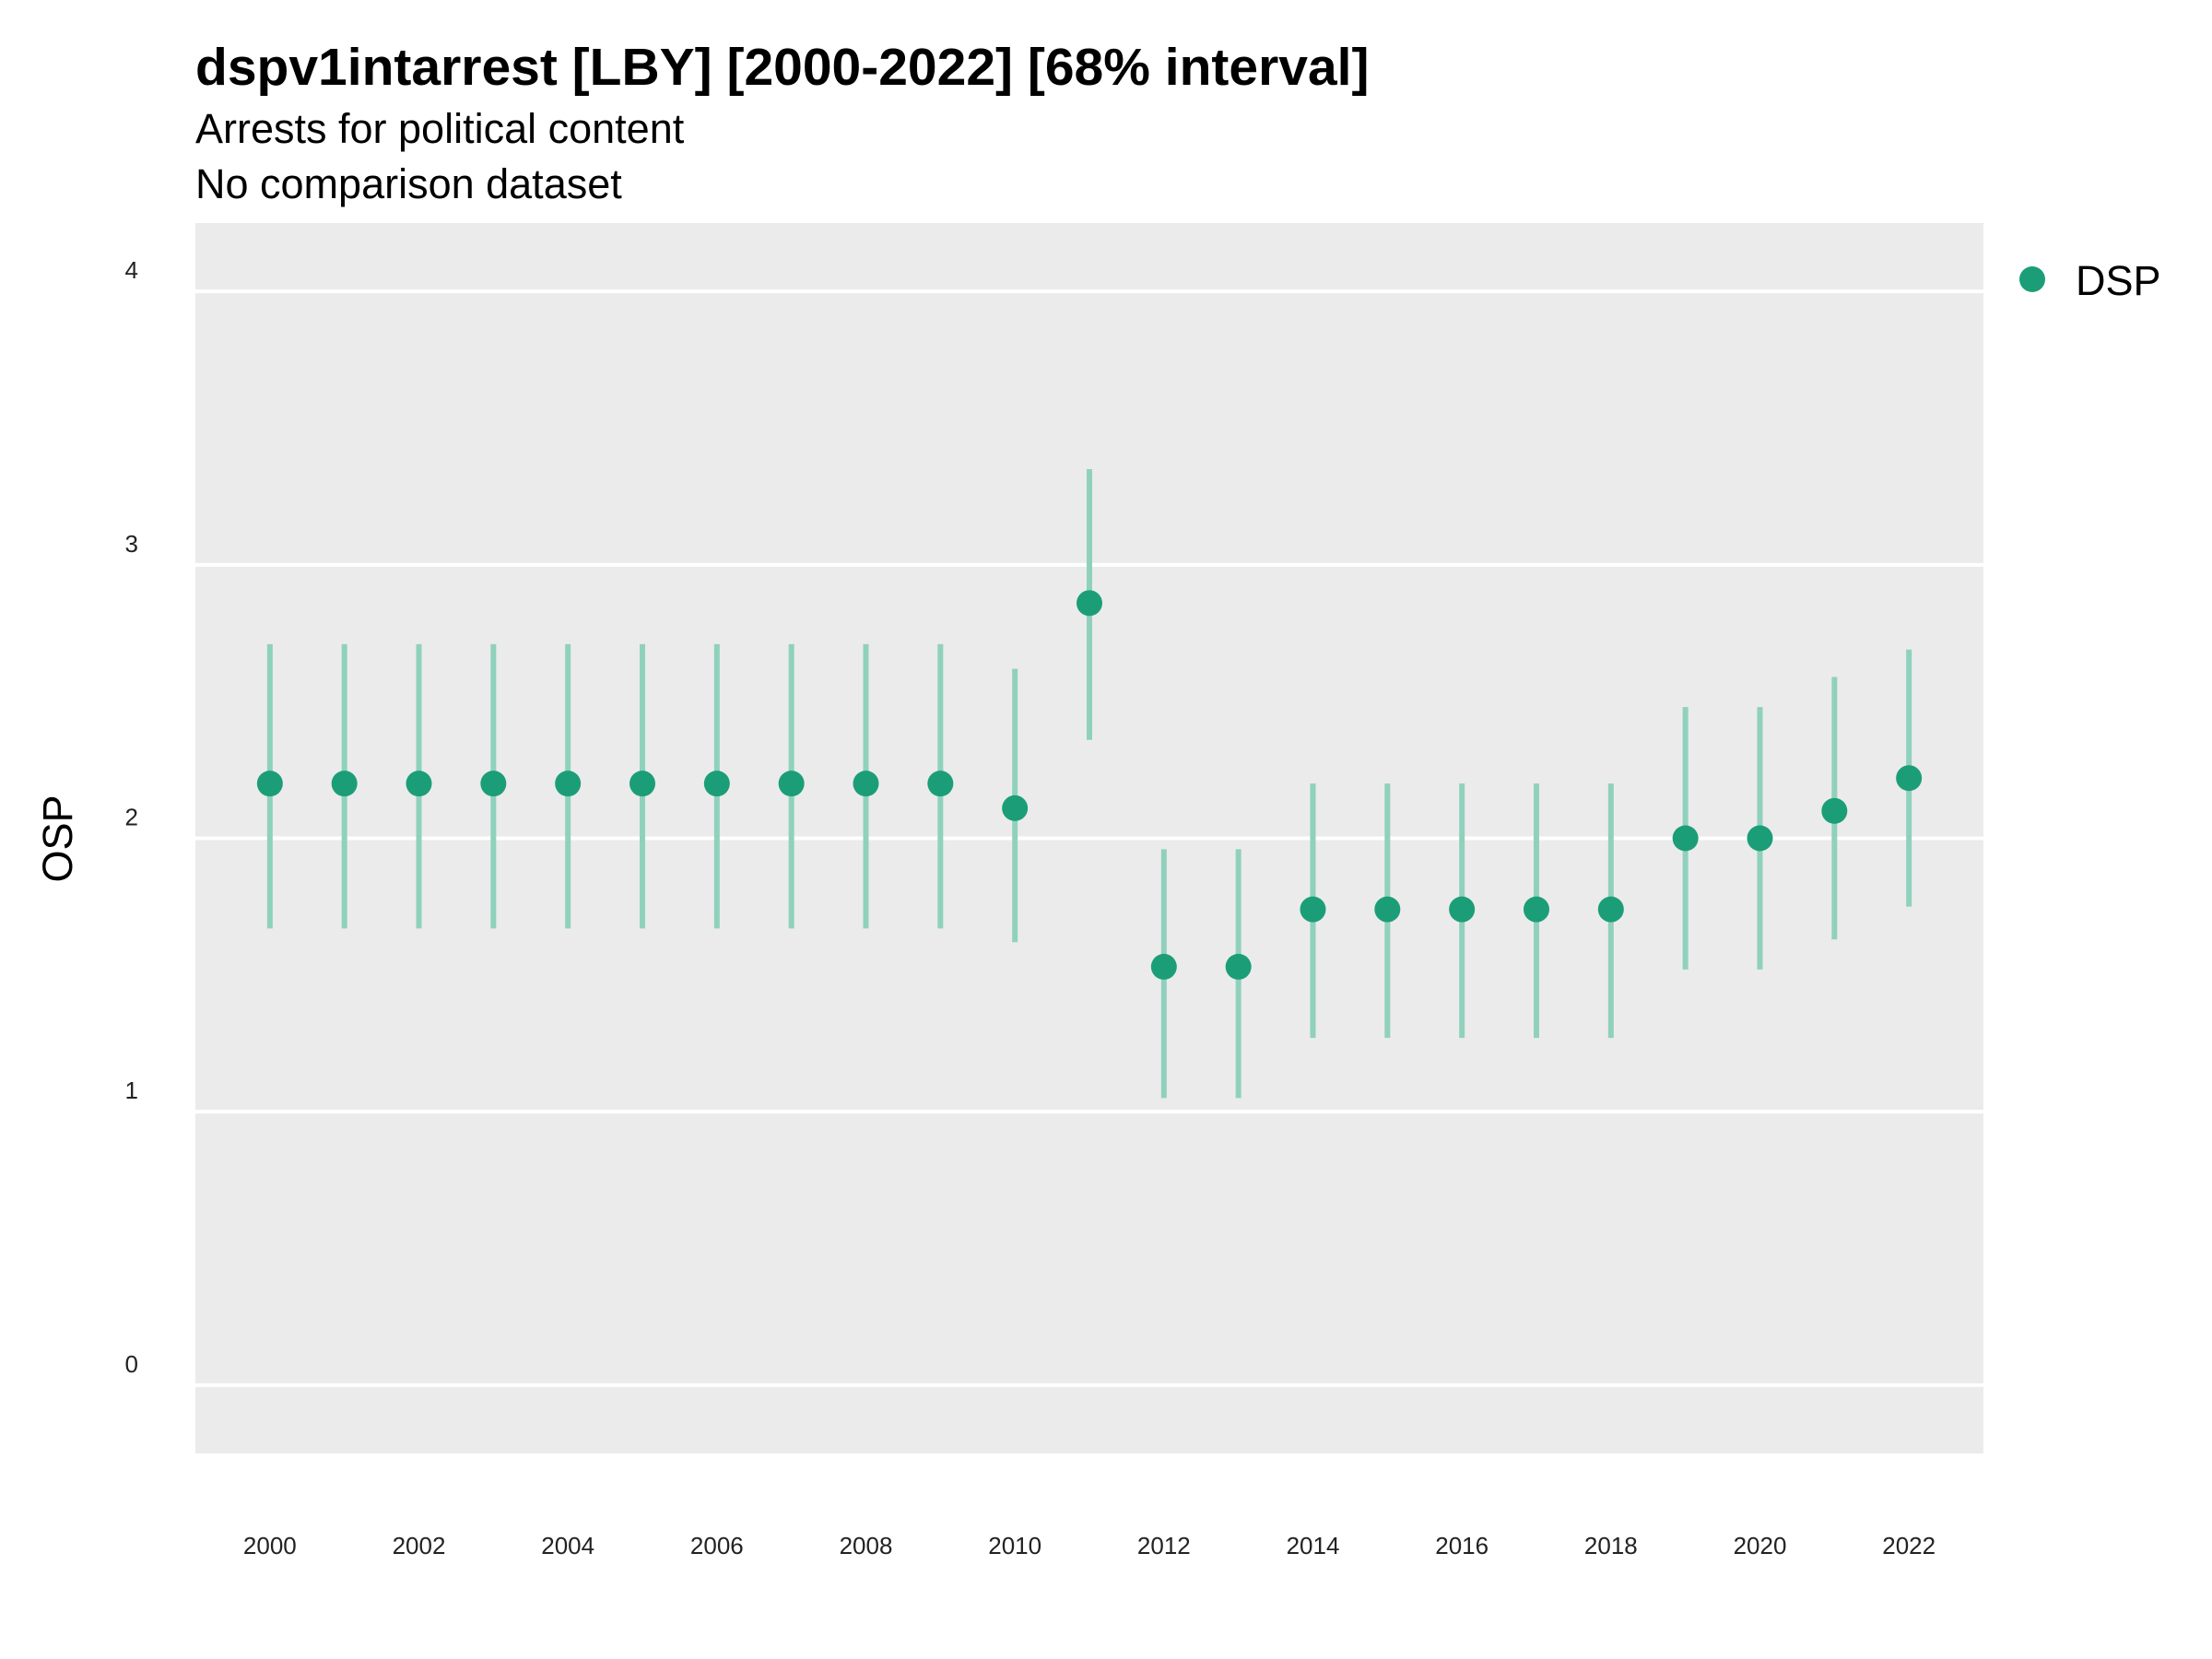  What do you see at coordinates (1685, 838) in the screenshot?
I see `point-2019` at bounding box center [1685, 838].